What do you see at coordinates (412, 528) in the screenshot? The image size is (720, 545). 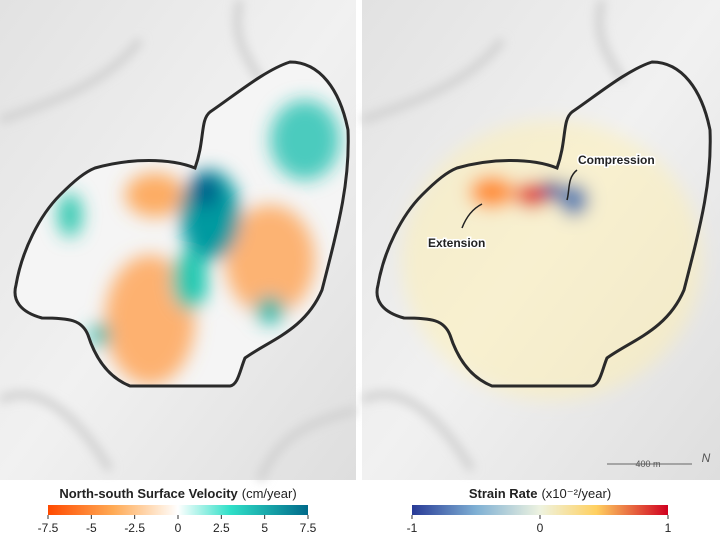 I see `colorbar-tick-label: -1` at bounding box center [412, 528].